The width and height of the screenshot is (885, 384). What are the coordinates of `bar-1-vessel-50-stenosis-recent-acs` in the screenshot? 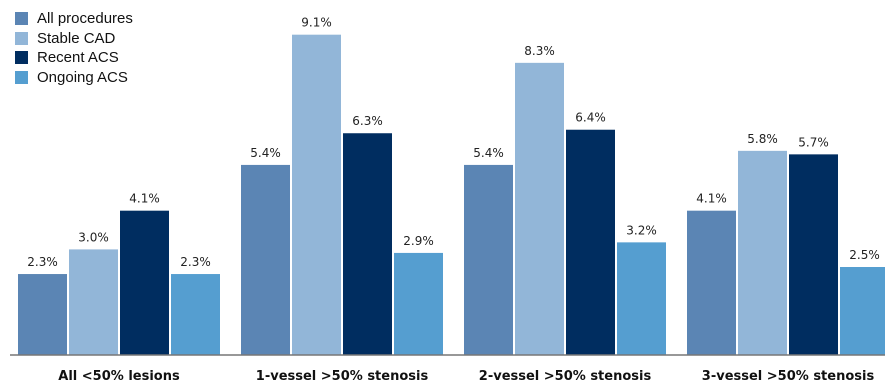 It's located at (367, 244).